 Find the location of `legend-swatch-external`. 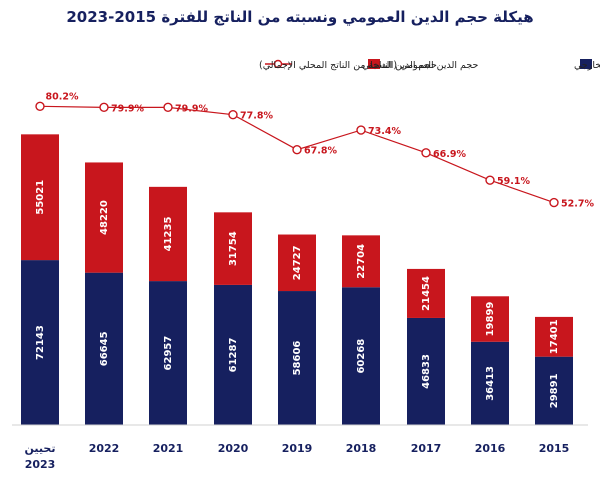

legend-swatch-external is located at coordinates (586, 64).